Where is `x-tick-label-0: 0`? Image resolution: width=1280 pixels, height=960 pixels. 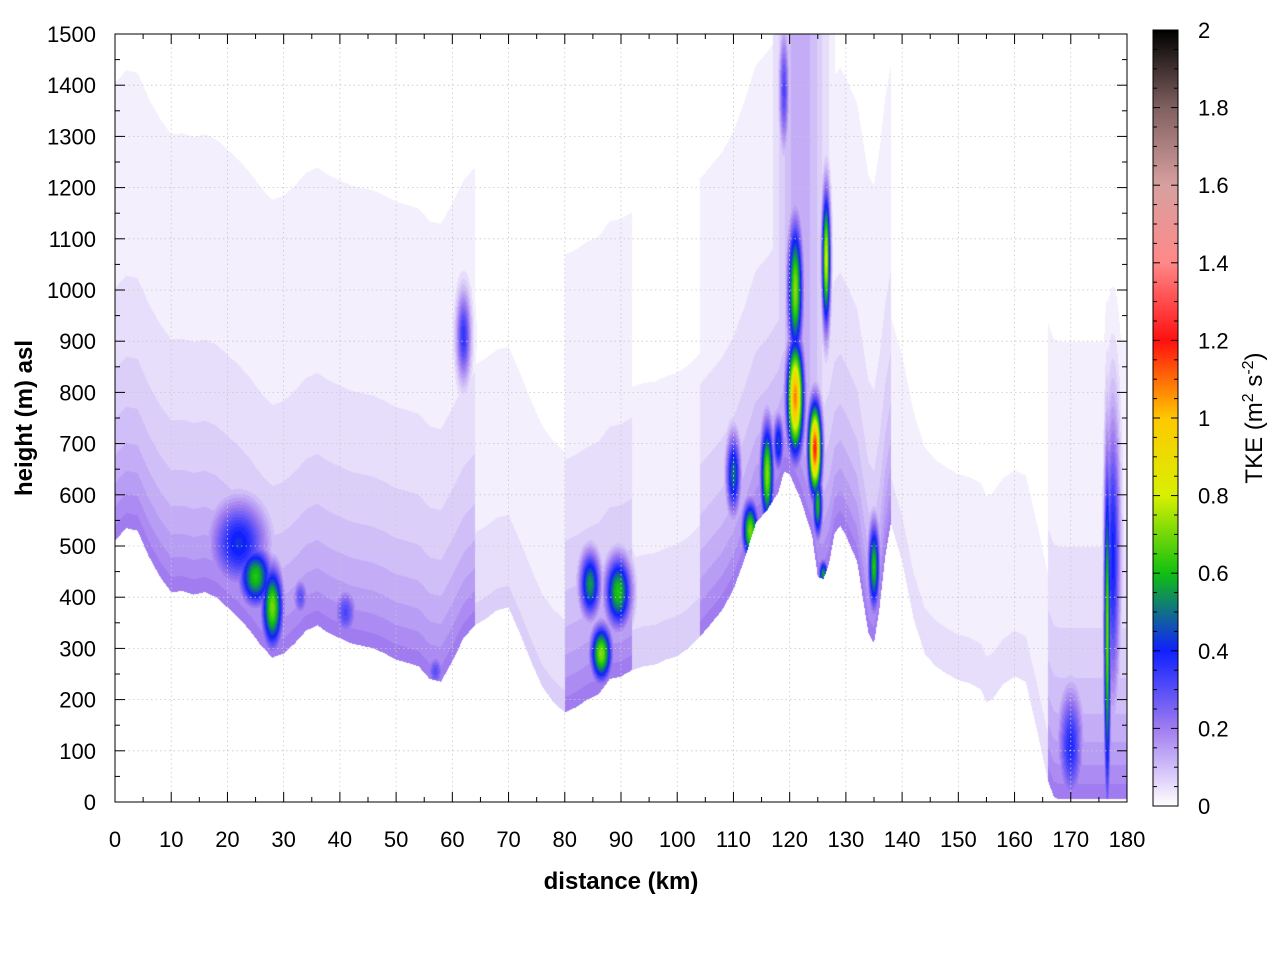 x-tick-label-0: 0 is located at coordinates (115, 839).